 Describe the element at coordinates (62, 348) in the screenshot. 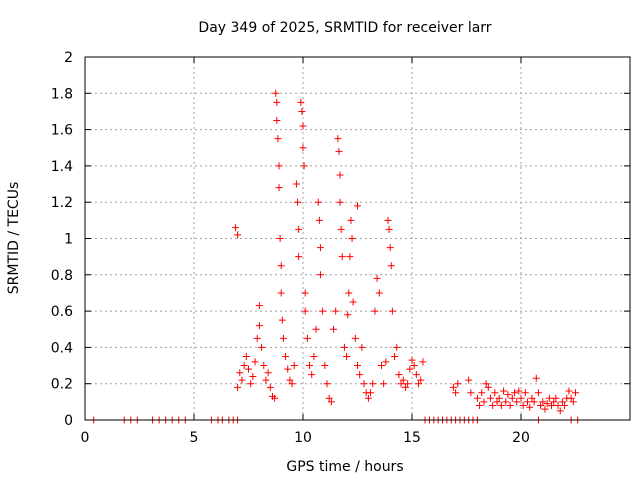

I see `y-tick-label: 0.4` at that location.